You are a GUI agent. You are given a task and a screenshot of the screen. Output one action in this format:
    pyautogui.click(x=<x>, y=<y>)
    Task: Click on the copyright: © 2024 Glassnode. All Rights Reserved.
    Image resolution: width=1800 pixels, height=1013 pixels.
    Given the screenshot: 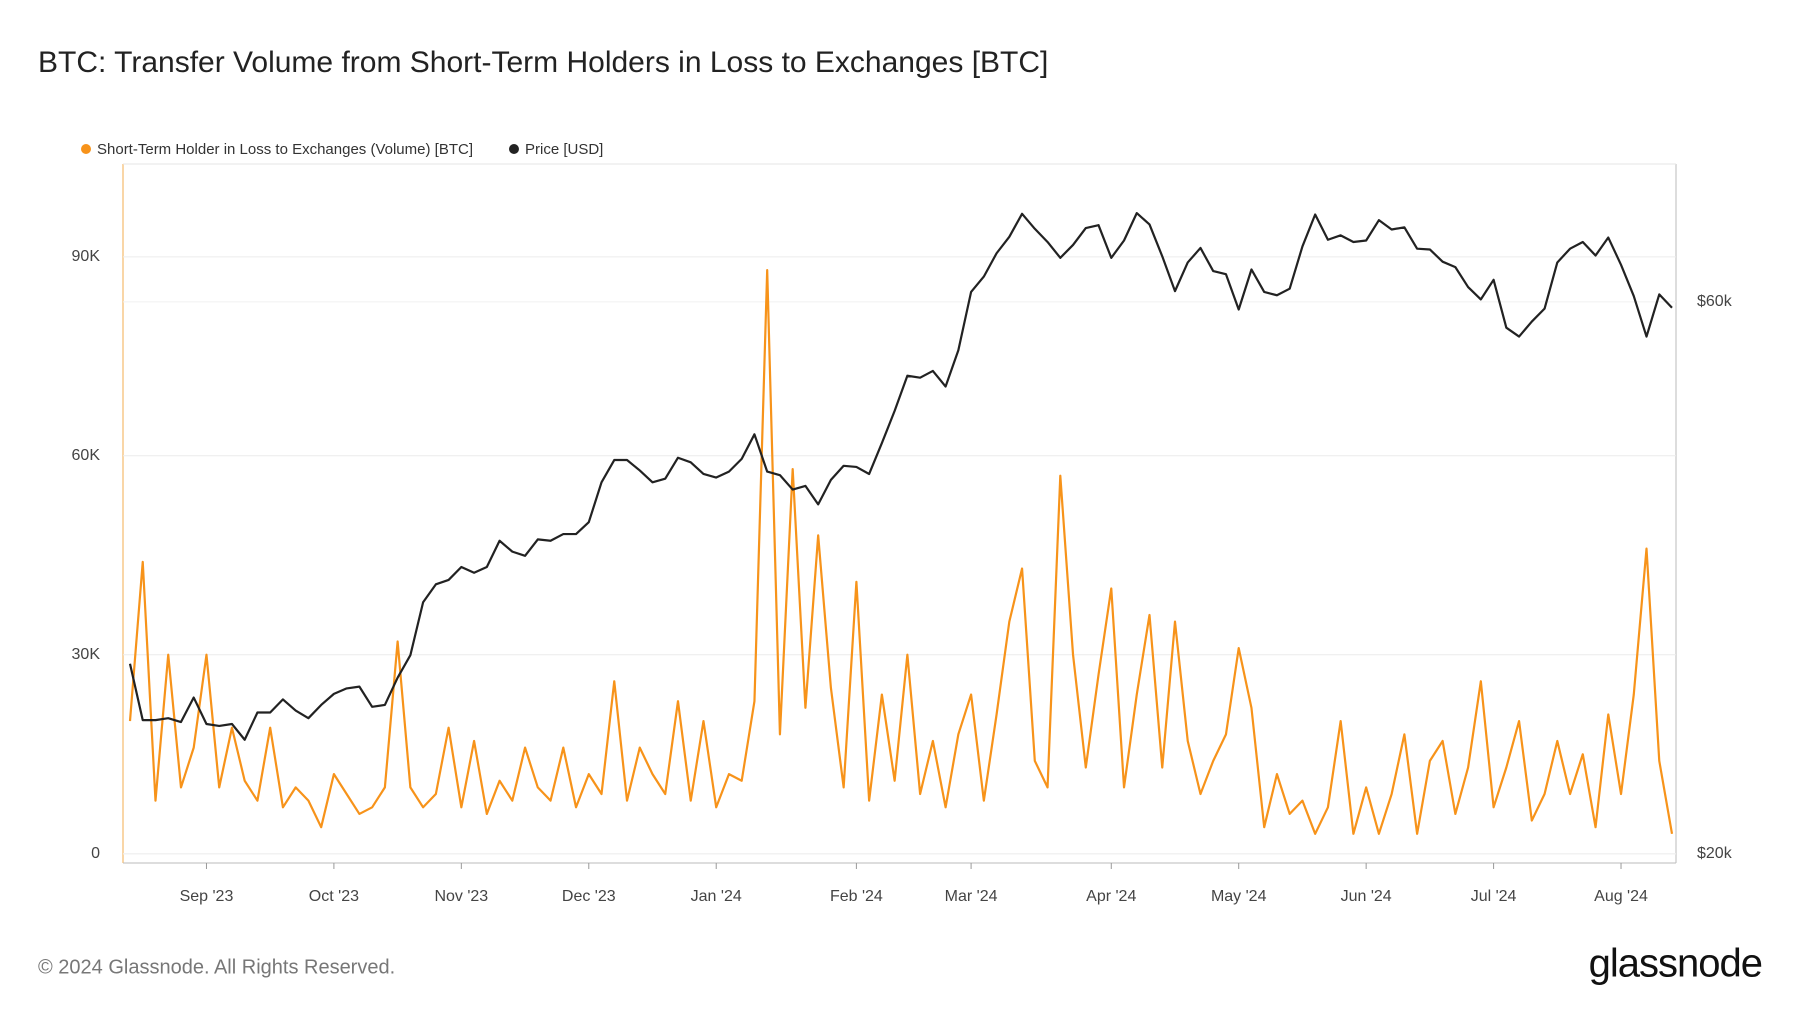 What is the action you would take?
    pyautogui.click(x=216, y=967)
    